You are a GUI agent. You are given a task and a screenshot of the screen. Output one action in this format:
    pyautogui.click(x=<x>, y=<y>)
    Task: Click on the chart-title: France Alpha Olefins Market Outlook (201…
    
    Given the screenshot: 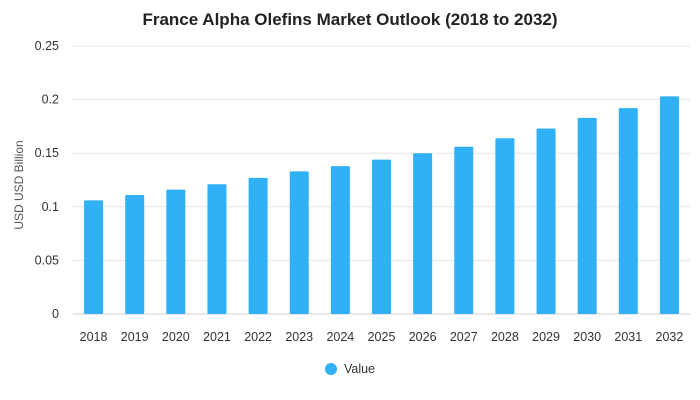 What is the action you would take?
    pyautogui.click(x=350, y=19)
    